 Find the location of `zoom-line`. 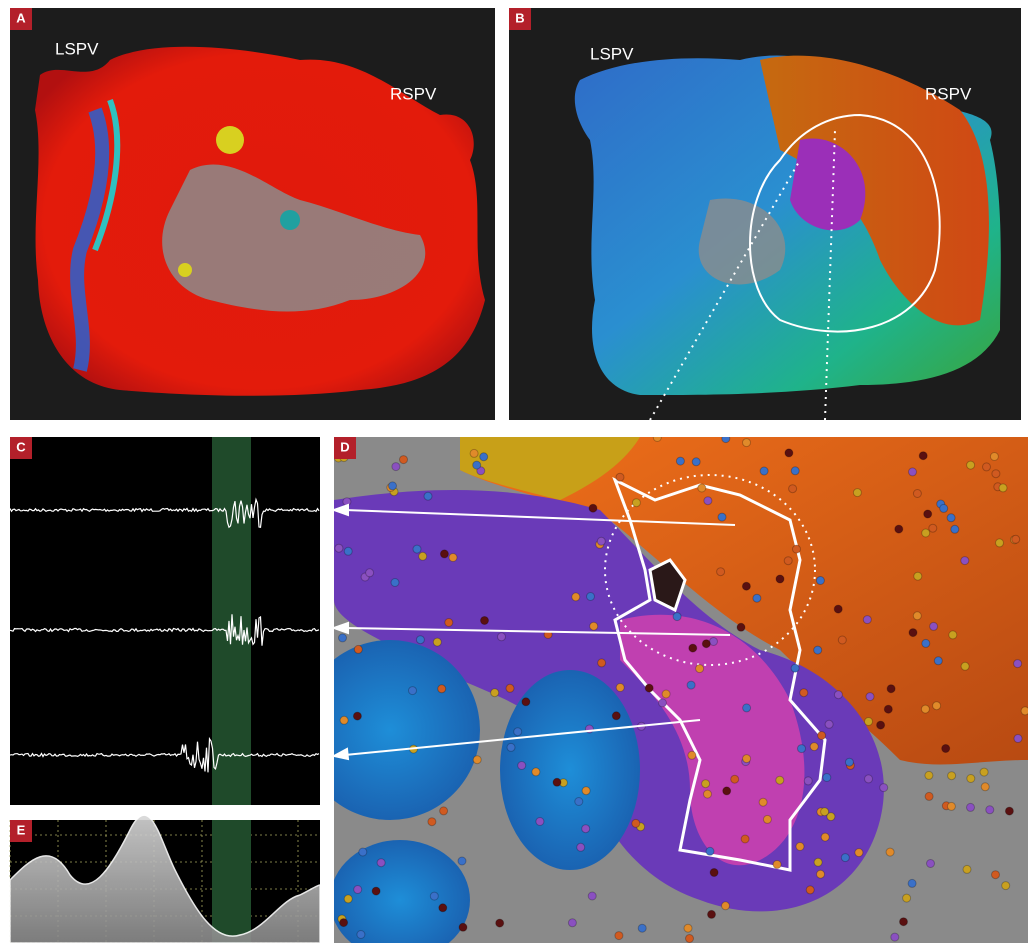

zoom-line is located at coordinates (725, 290).